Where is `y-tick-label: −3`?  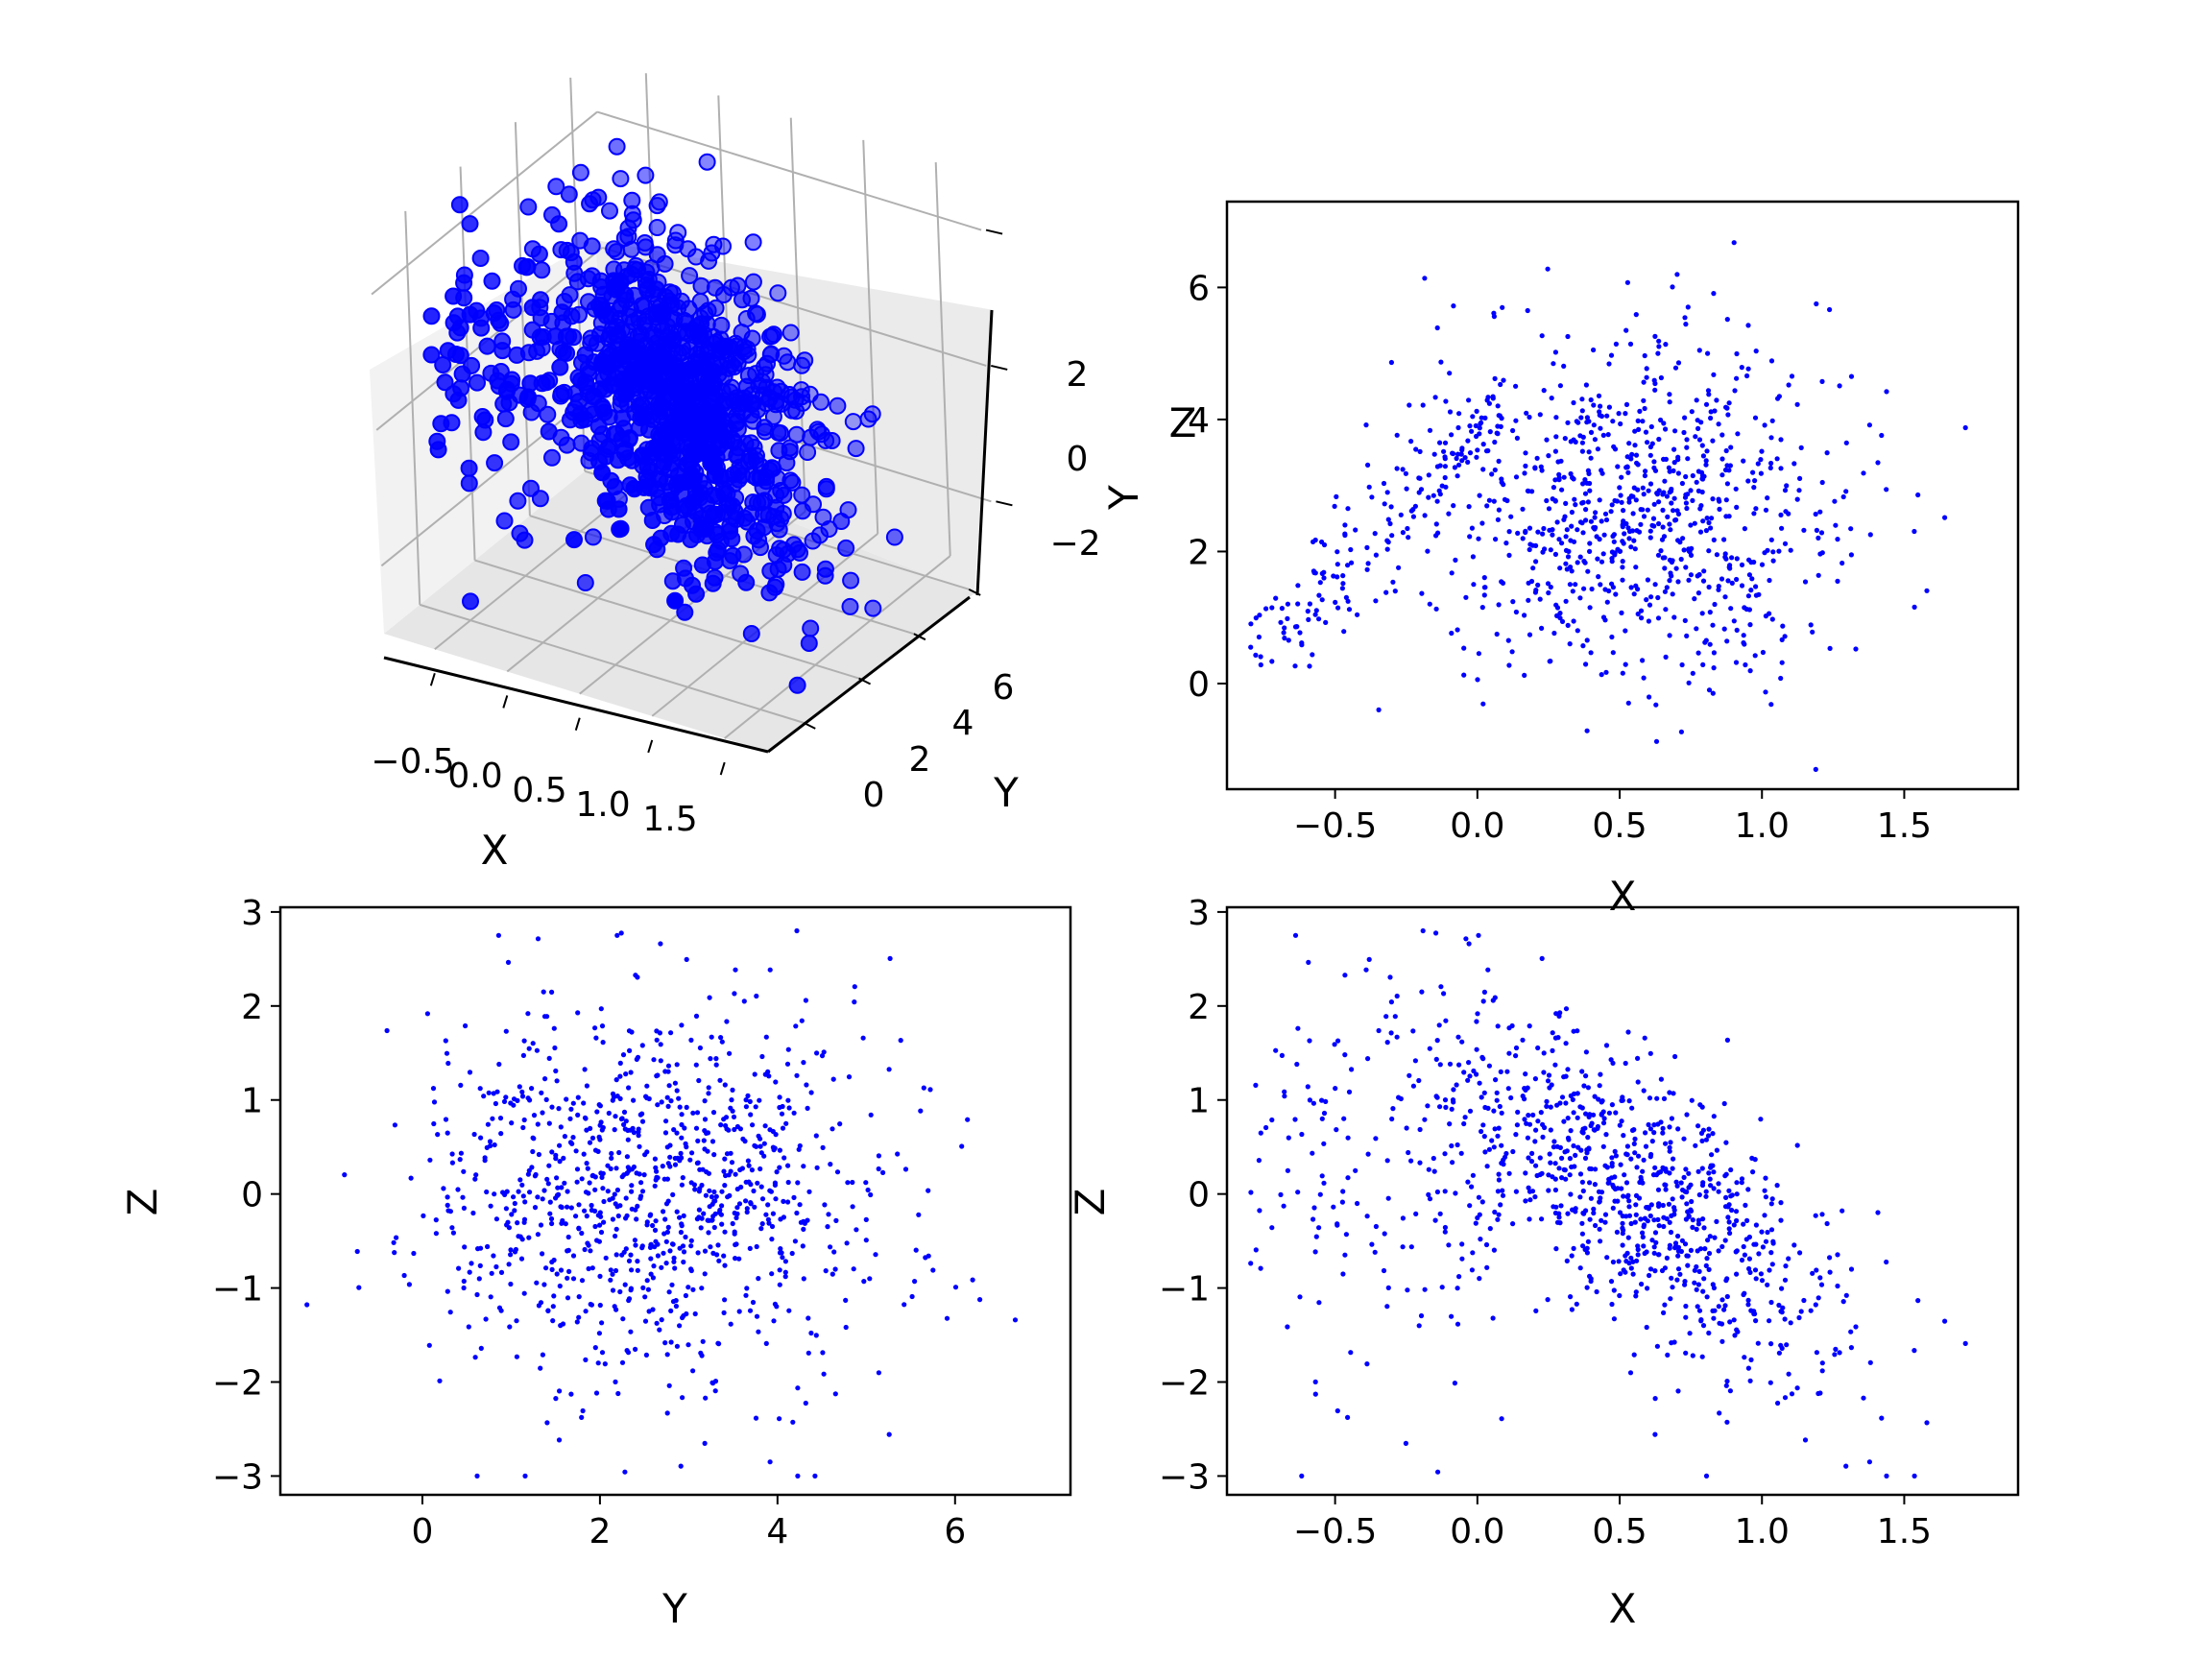 y-tick-label: −3 is located at coordinates (238, 1477).